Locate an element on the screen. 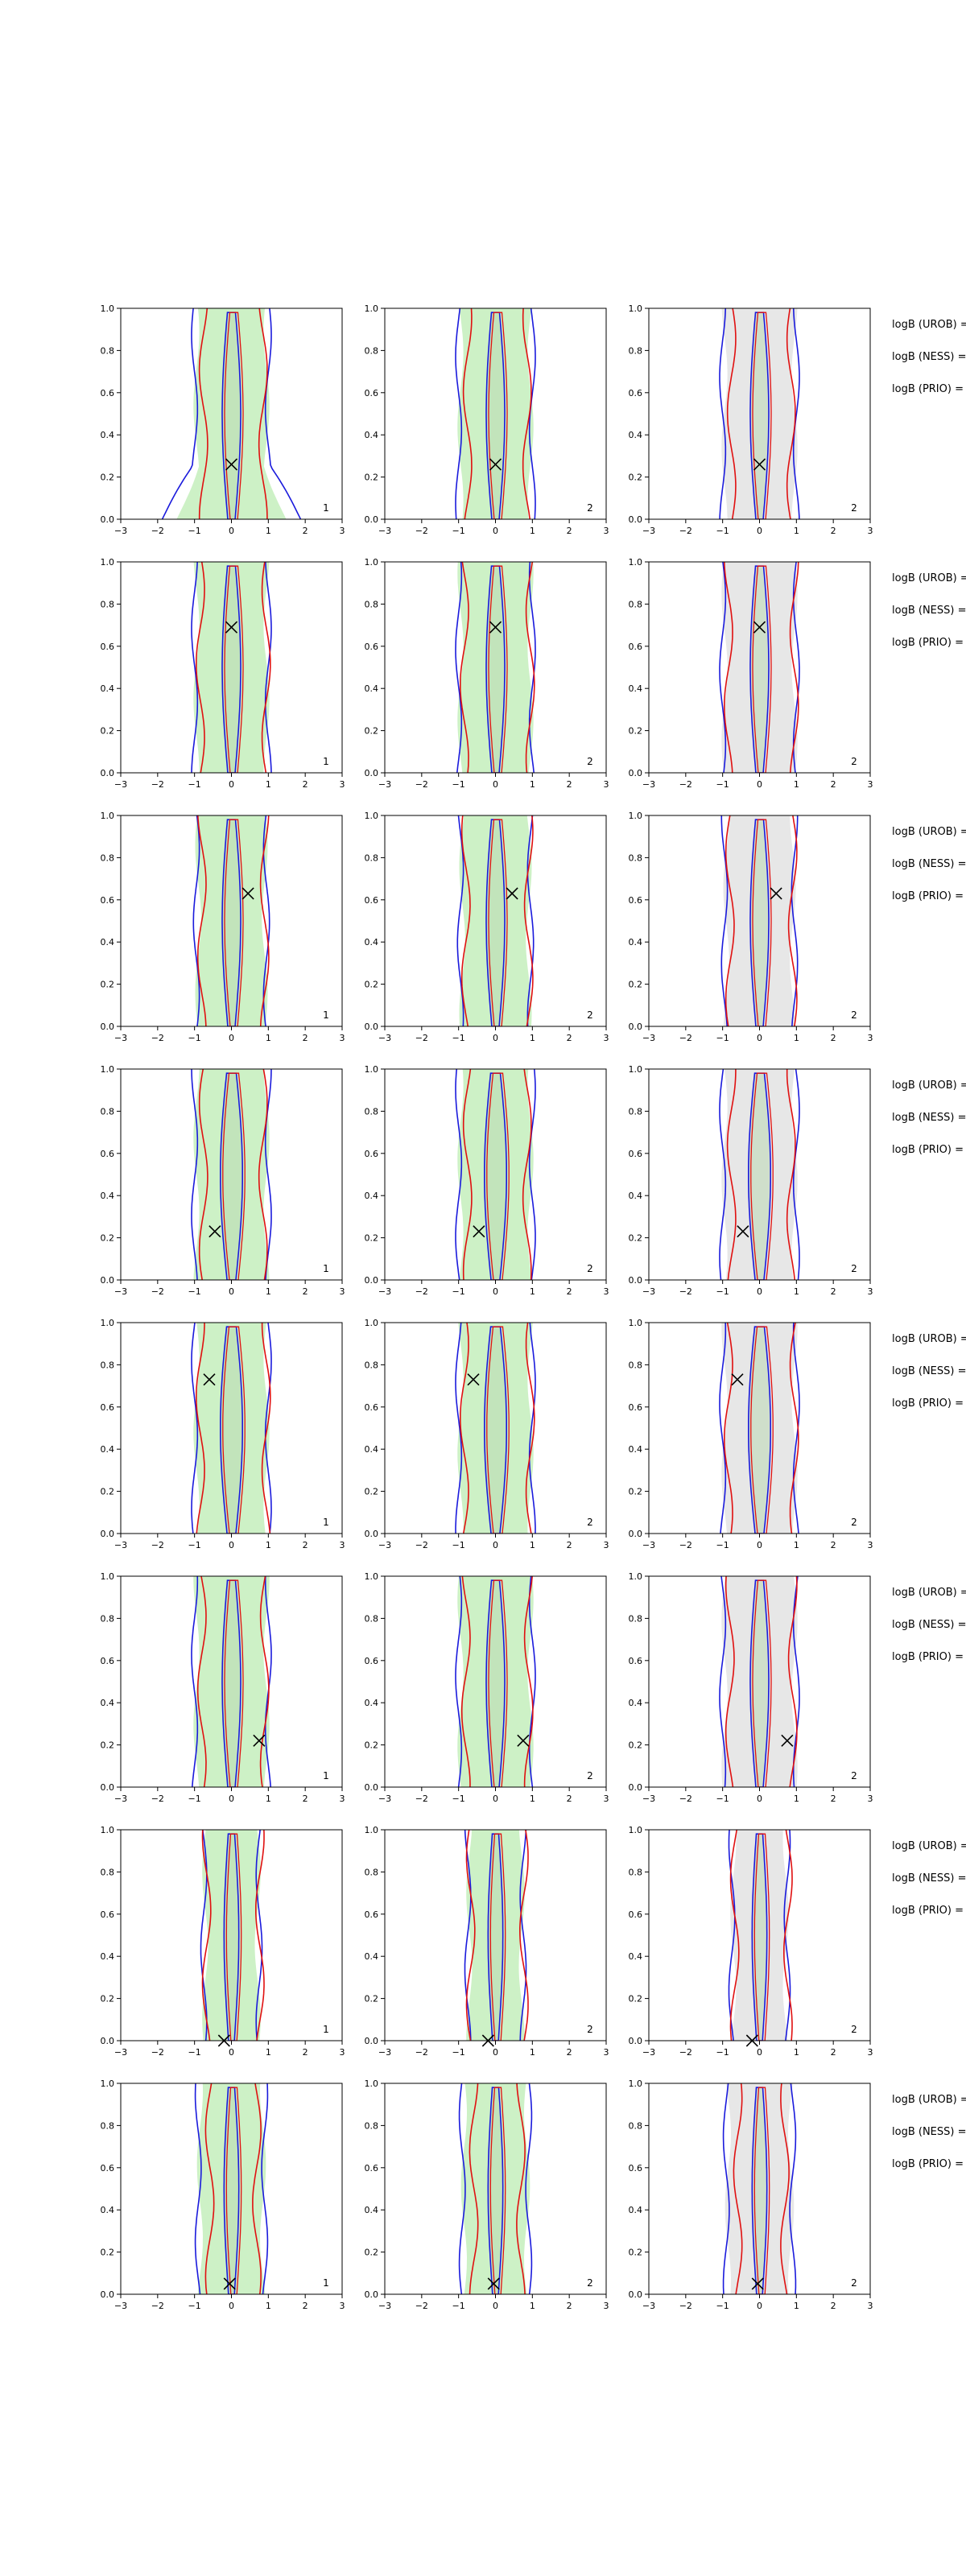 The width and height of the screenshot is (966, 2576). subplot-r3-c1: −3 −2 −1 0 1 2 3 0.0 0.2 0.4 0.6 0.8 1.0 1 is located at coordinates (223, 927).